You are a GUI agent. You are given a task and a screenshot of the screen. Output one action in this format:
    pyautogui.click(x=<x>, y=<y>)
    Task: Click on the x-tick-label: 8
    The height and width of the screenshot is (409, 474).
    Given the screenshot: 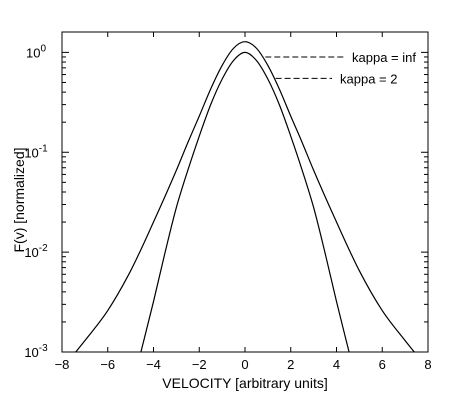 What is the action you would take?
    pyautogui.click(x=427, y=364)
    